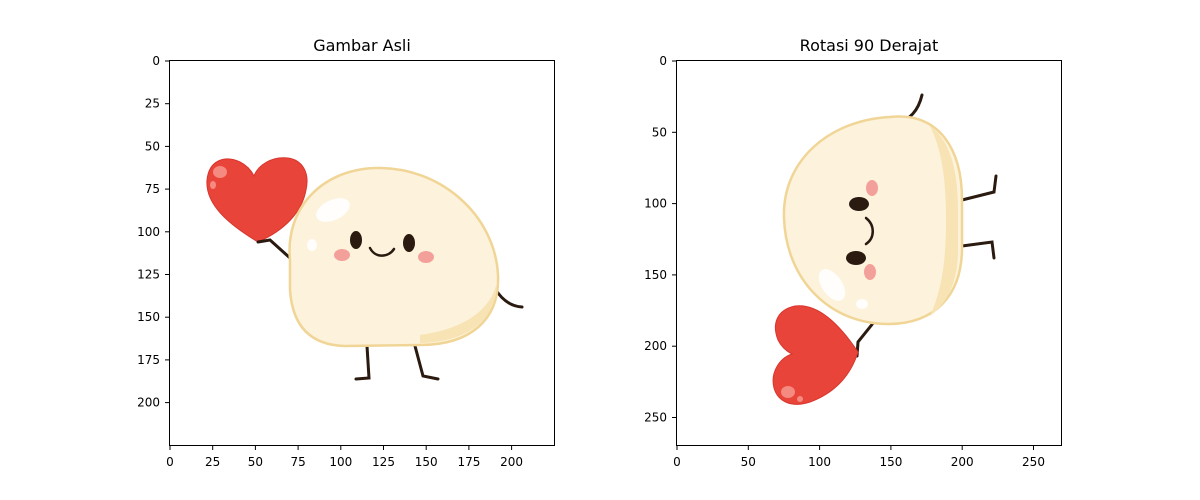 This screenshot has height=500, width=1200. Describe the element at coordinates (383, 462) in the screenshot. I see `x-tick-label: 125` at that location.